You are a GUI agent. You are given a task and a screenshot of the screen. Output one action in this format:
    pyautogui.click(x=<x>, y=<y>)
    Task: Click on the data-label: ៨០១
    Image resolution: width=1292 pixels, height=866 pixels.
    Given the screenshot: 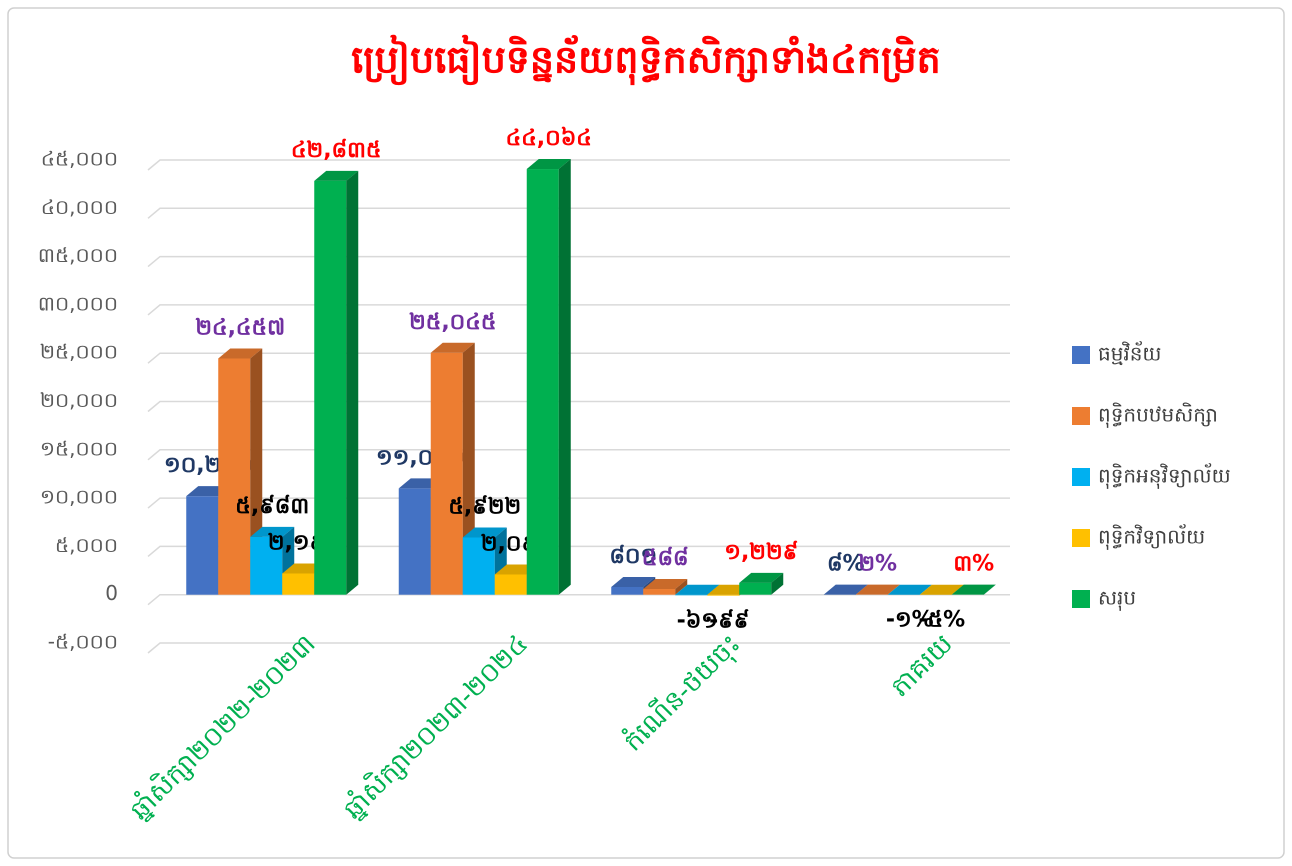 What is the action you would take?
    pyautogui.click(x=633, y=556)
    